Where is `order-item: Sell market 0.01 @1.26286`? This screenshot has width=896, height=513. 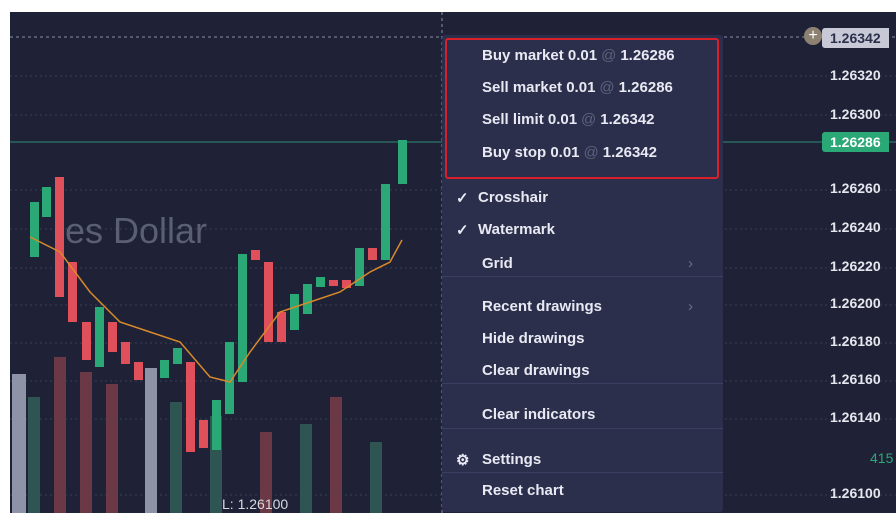 order-item: Sell market 0.01 @1.26286 is located at coordinates (577, 87).